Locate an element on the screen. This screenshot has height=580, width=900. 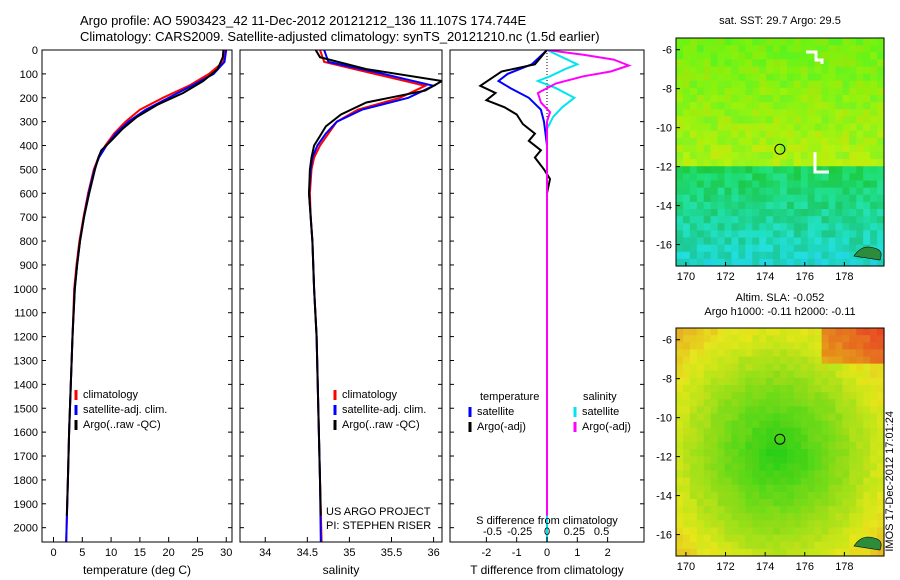
map-lon-label: 170 is located at coordinates (686, 567).